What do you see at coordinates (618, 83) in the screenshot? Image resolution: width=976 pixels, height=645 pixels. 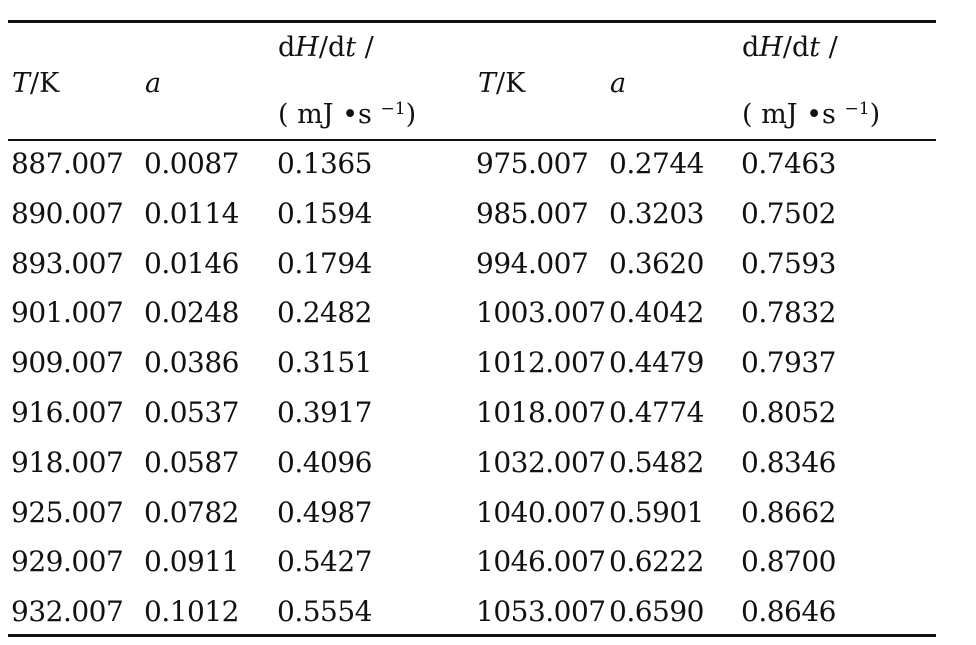 I see `header-conversion-right: a` at bounding box center [618, 83].